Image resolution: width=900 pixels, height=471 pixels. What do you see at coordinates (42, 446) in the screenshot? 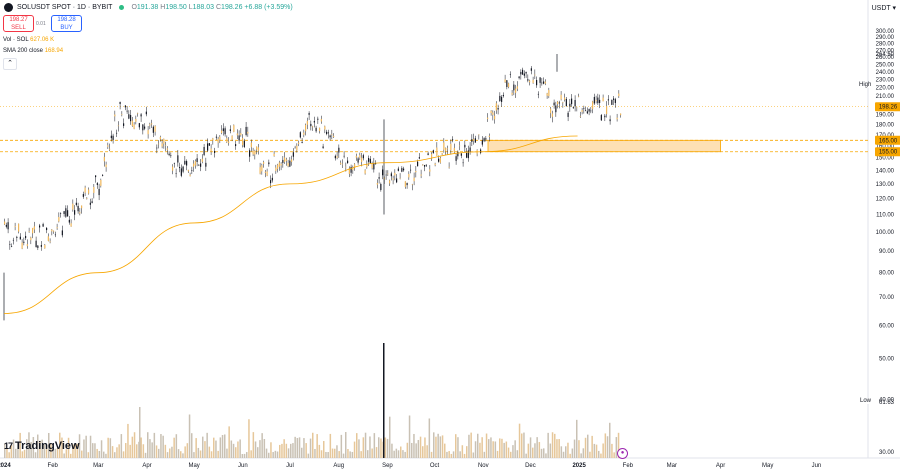
I see `tradingview-logo: 17 TradingView` at bounding box center [42, 446].